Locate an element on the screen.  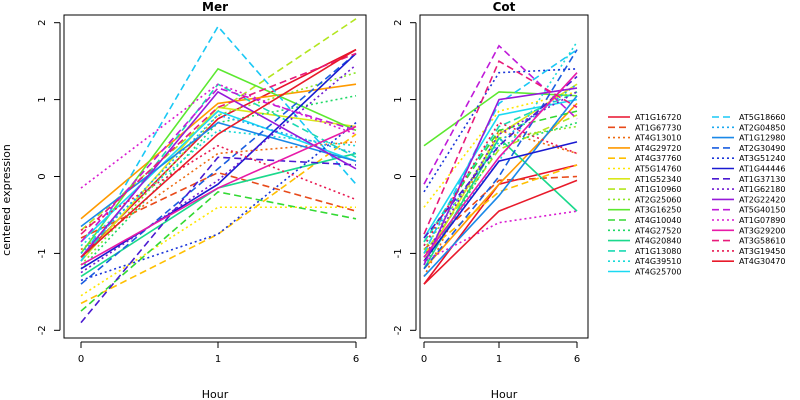
legend-label: AT1G62180 is located at coordinates (762, 189).